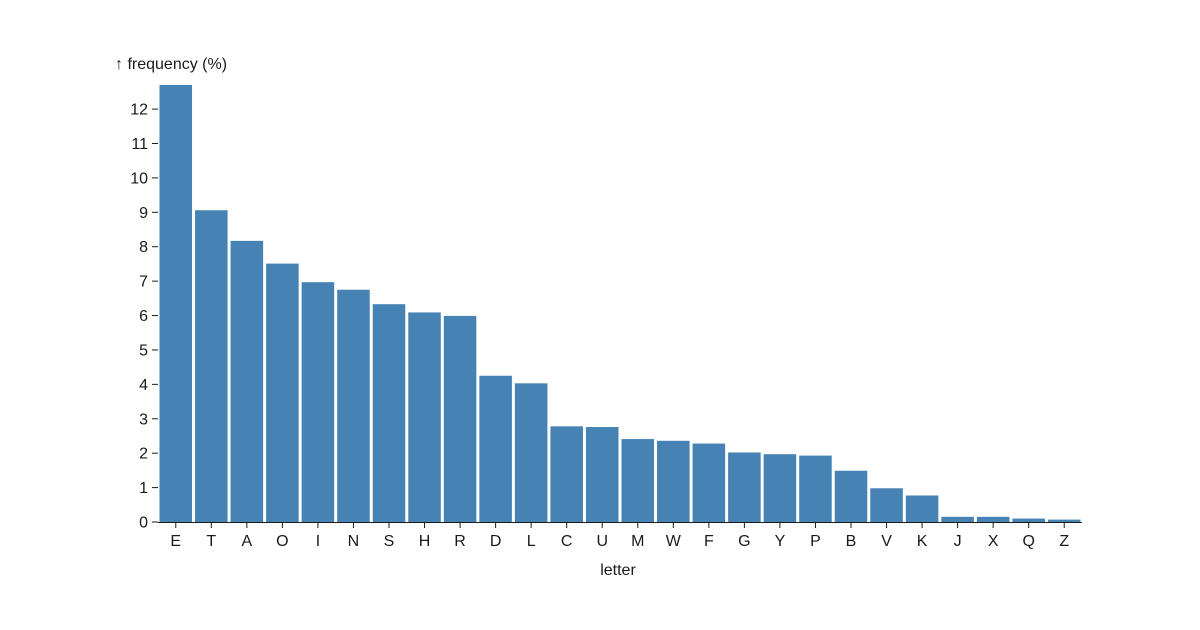  What do you see at coordinates (1064, 520) in the screenshot?
I see `bar-Z` at bounding box center [1064, 520].